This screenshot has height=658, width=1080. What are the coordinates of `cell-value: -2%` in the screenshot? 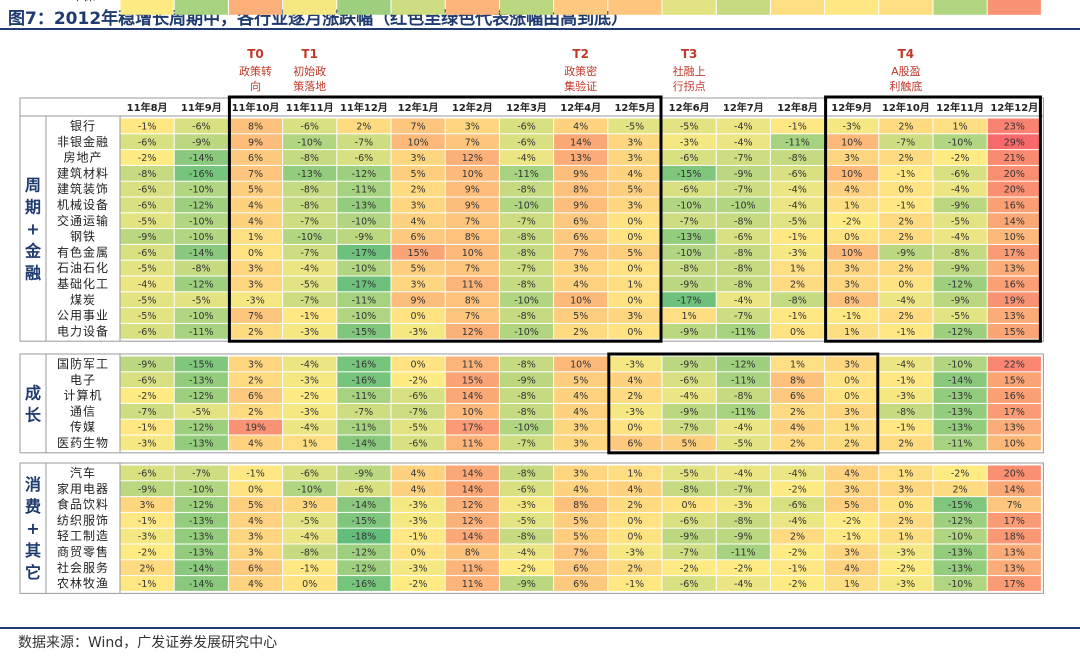 It's located at (147, 158).